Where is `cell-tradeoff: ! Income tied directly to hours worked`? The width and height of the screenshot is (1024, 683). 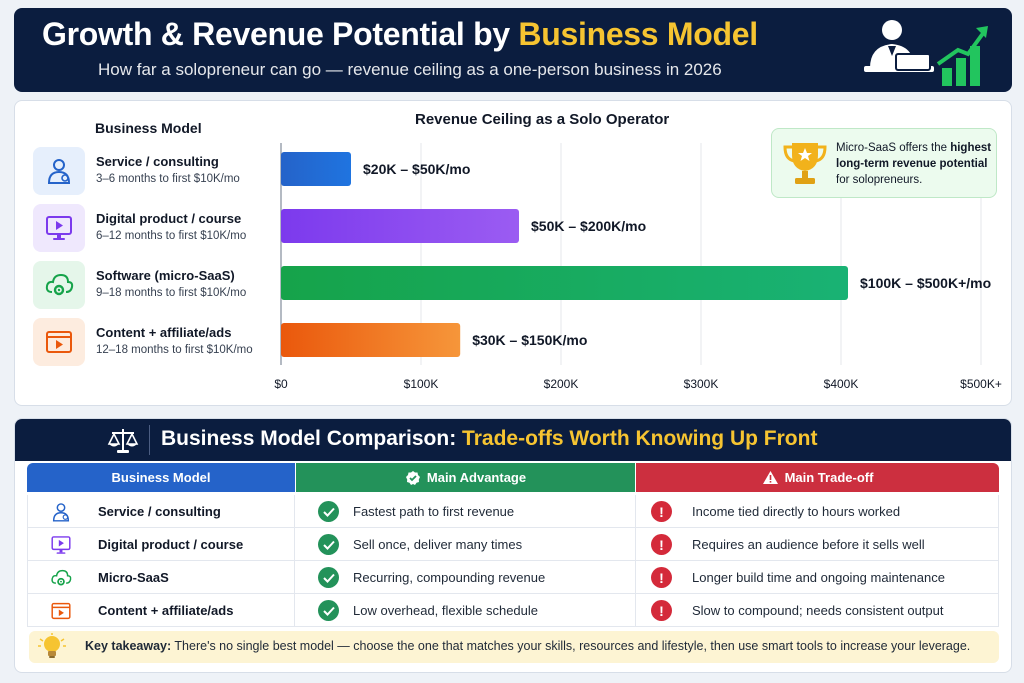 cell-tradeoff: ! Income tied directly to hours worked is located at coordinates (818, 511).